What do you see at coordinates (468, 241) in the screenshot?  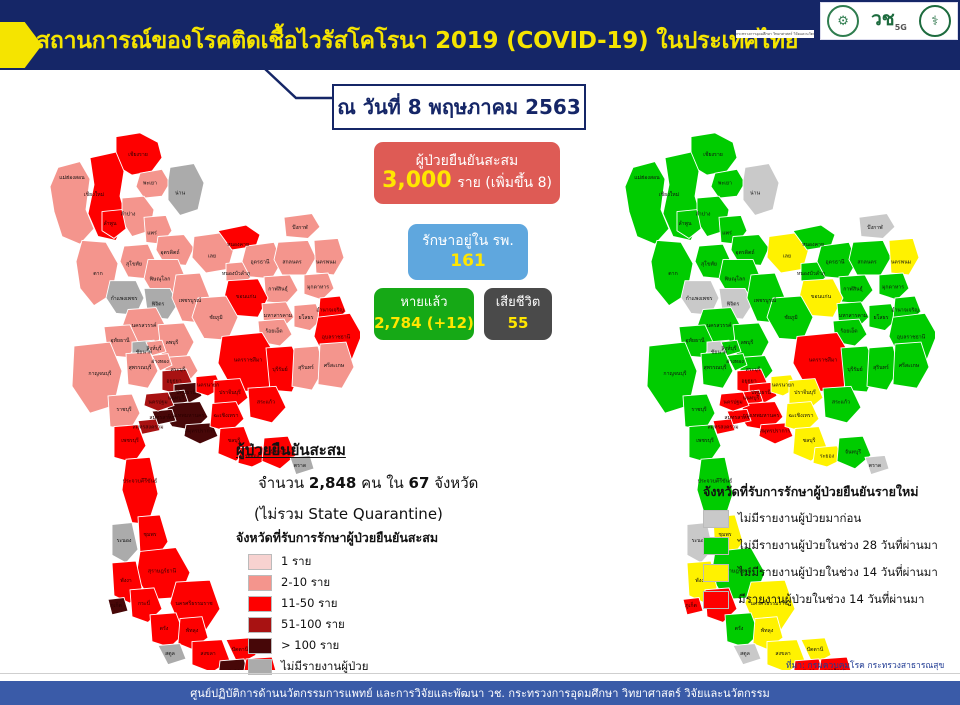 I see `stat-label-in-hospital: รักษาอยู่ใน รพ.` at bounding box center [468, 241].